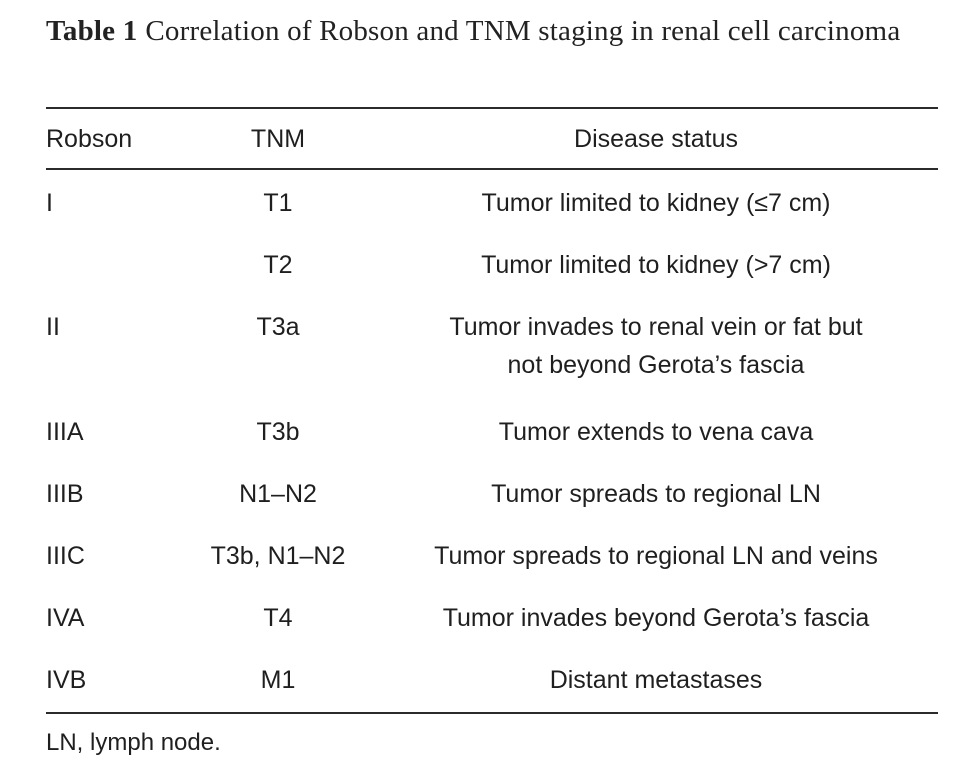 This screenshot has height=770, width=956. I want to click on cell-robson: IIIA, so click(65, 432).